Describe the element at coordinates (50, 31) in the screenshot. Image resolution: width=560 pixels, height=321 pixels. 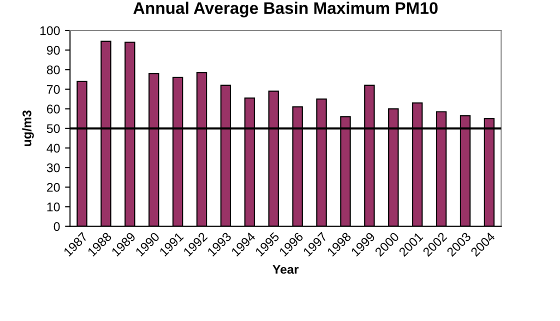
I see `y-tick-label: 100` at that location.